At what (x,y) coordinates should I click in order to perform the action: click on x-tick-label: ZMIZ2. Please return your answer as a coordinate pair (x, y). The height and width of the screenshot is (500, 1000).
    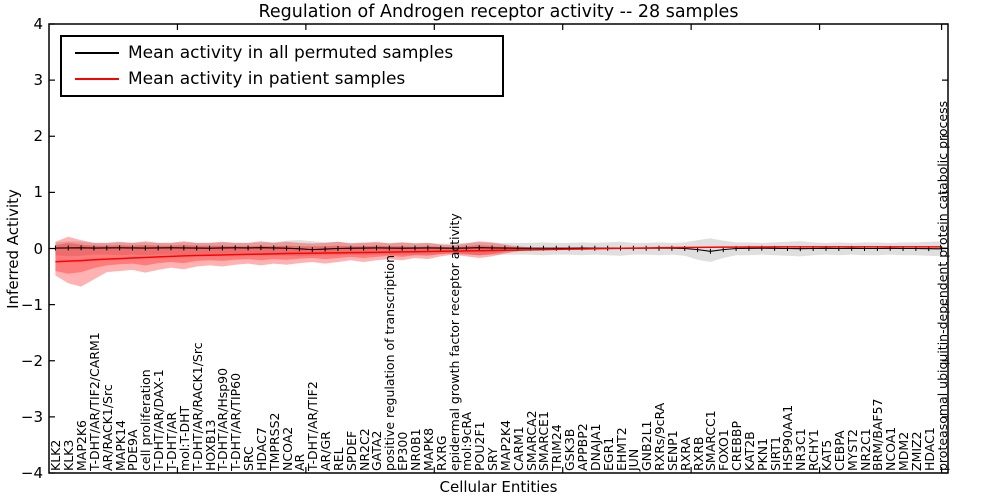
    Looking at the image, I should click on (916, 451).